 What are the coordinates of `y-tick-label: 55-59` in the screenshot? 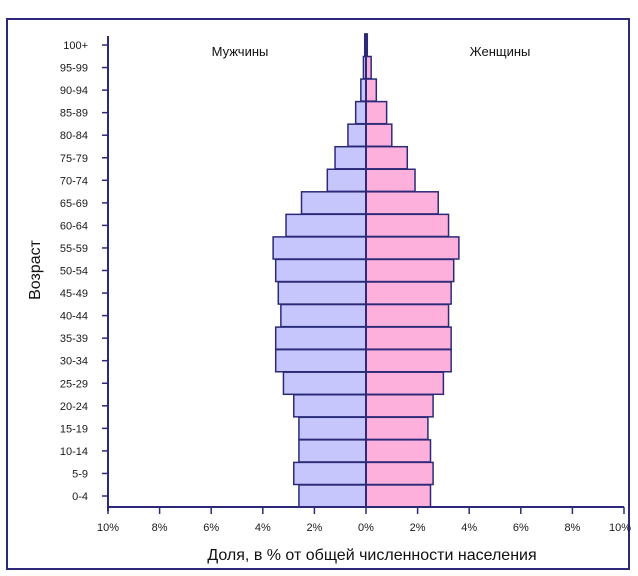 It's located at (74, 249).